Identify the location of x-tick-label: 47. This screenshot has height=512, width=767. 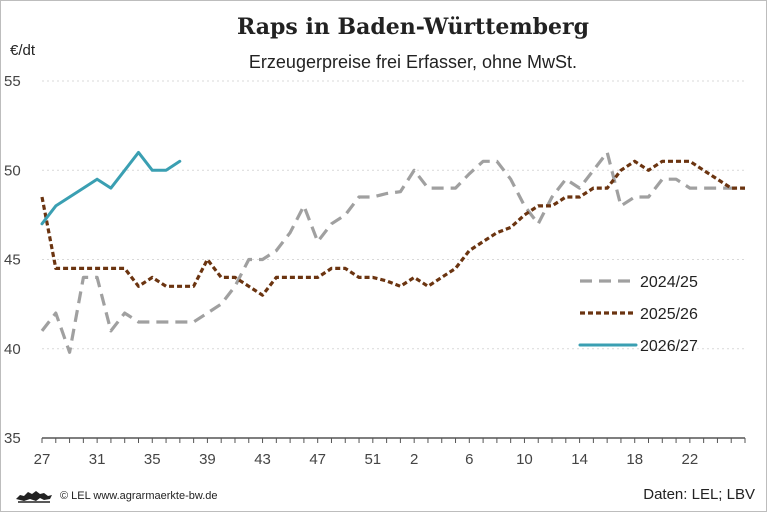
(317, 459).